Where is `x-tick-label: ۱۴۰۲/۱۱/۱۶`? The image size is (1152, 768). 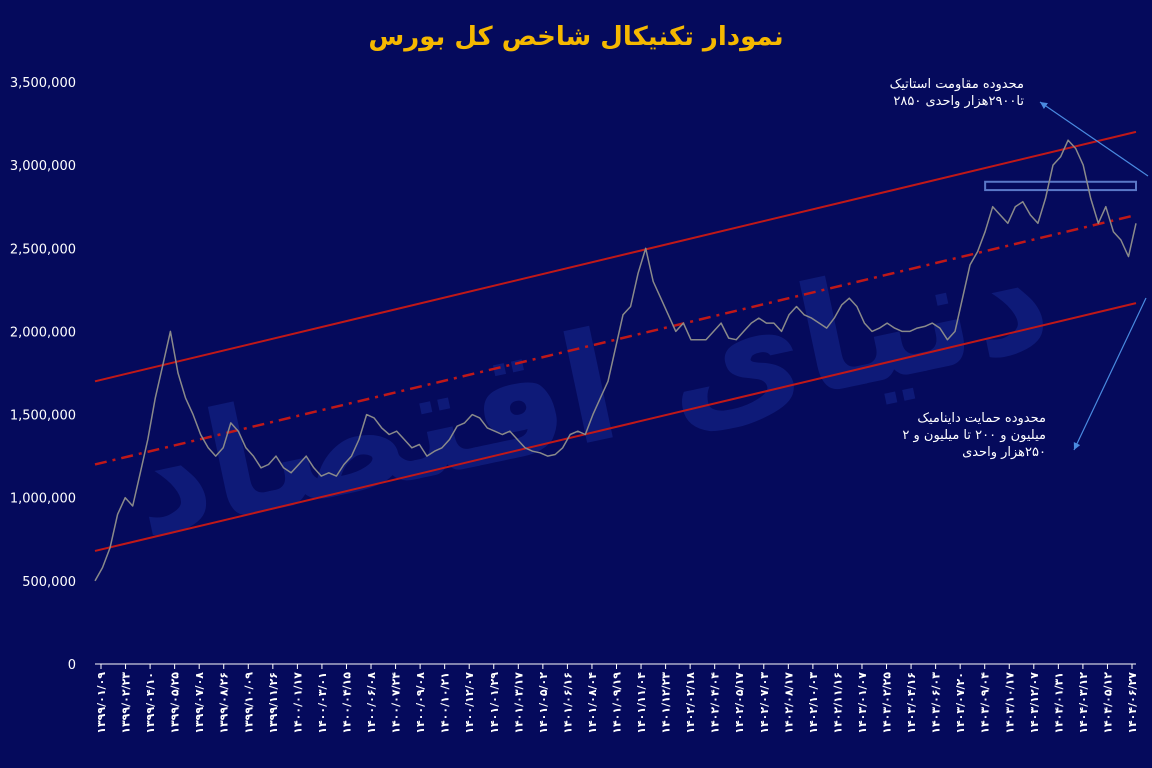 x-tick-label: ۱۴۰۲/۱۱/۱۶ is located at coordinates (837, 703).